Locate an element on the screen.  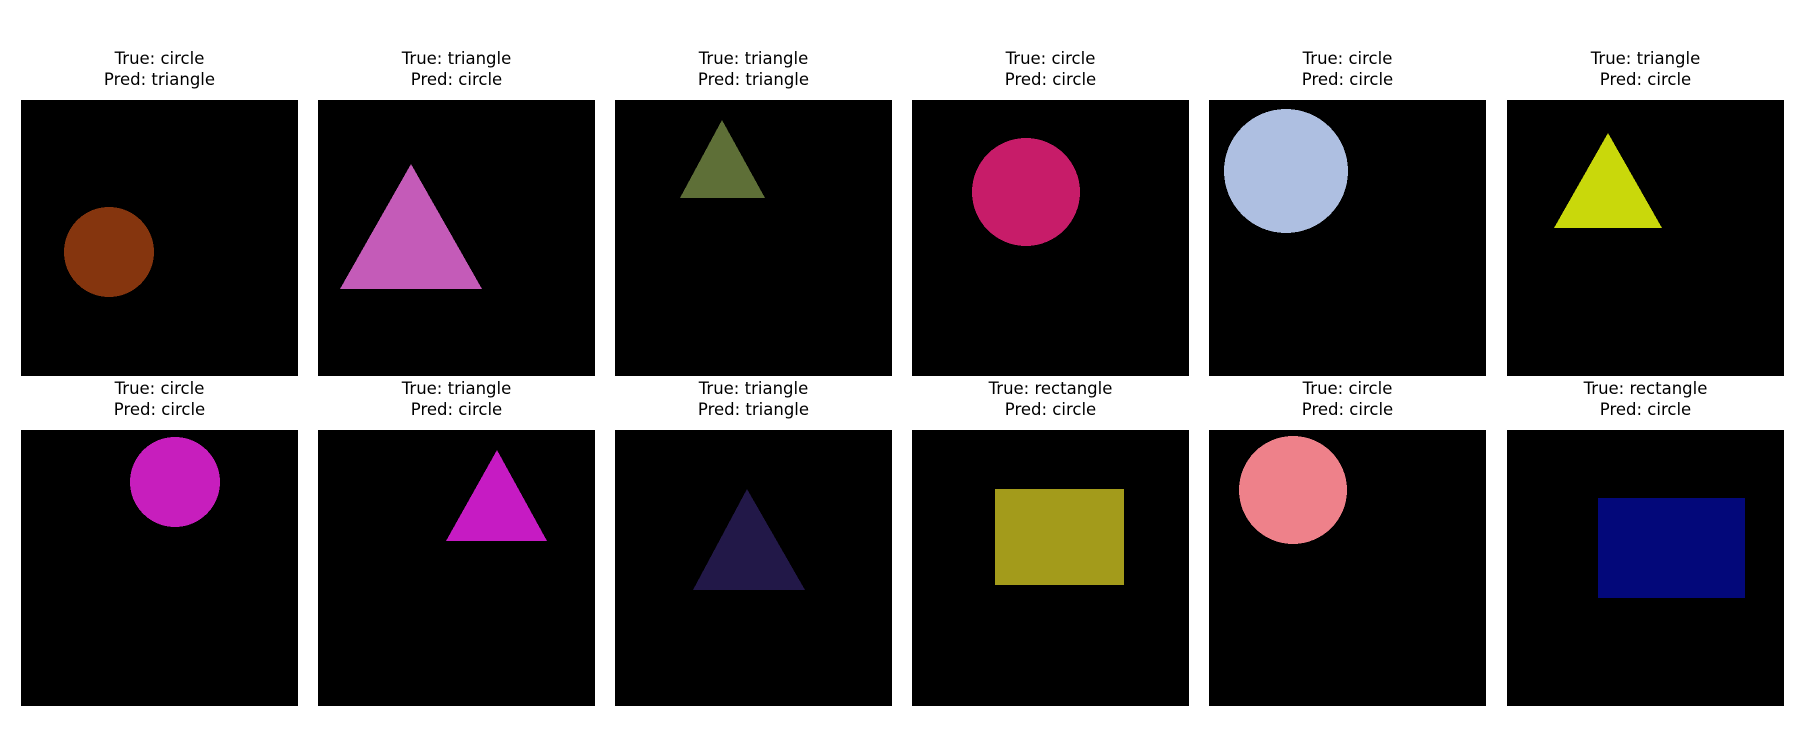
panel-caption: True: circle Pred: triangle is located at coordinates (159, 69).